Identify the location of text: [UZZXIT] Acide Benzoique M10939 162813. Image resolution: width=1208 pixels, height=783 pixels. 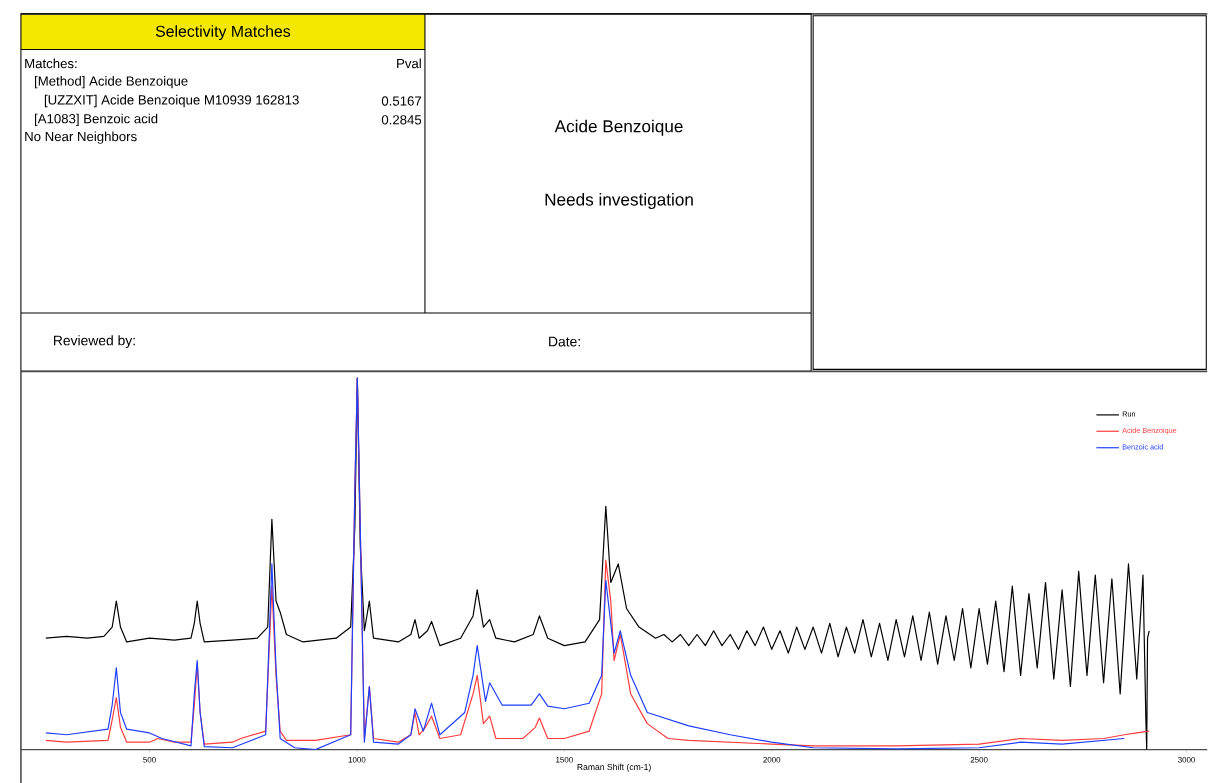
(171, 101).